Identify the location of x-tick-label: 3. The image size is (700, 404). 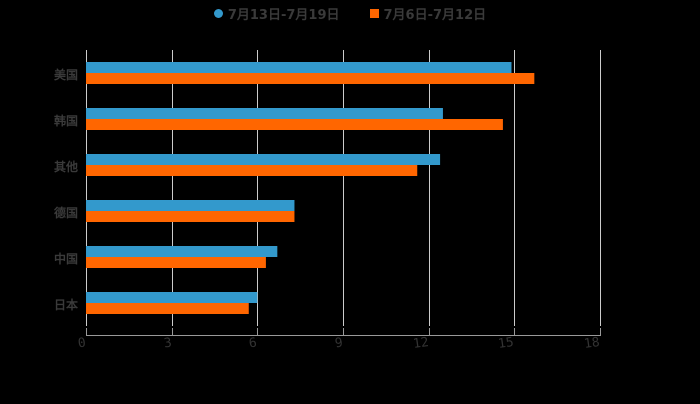
(167, 343).